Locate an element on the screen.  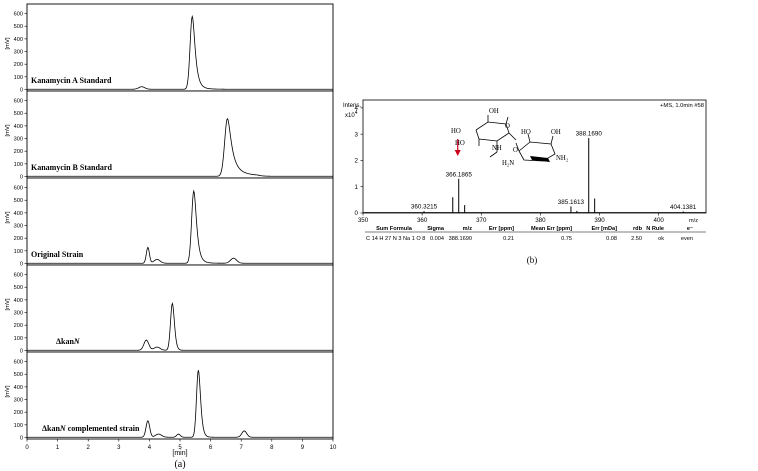
y-tick-label: 3 is located at coordinates (357, 134).